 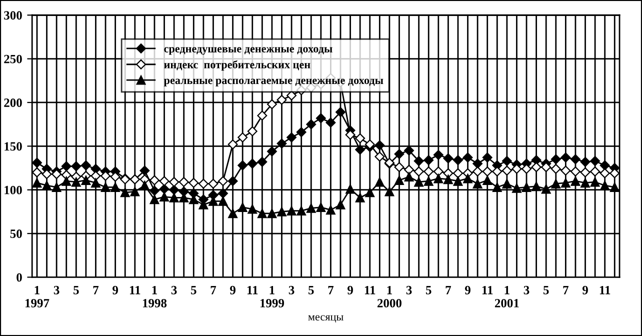 I want to click on y-tick-label: 200, so click(x=13, y=102).